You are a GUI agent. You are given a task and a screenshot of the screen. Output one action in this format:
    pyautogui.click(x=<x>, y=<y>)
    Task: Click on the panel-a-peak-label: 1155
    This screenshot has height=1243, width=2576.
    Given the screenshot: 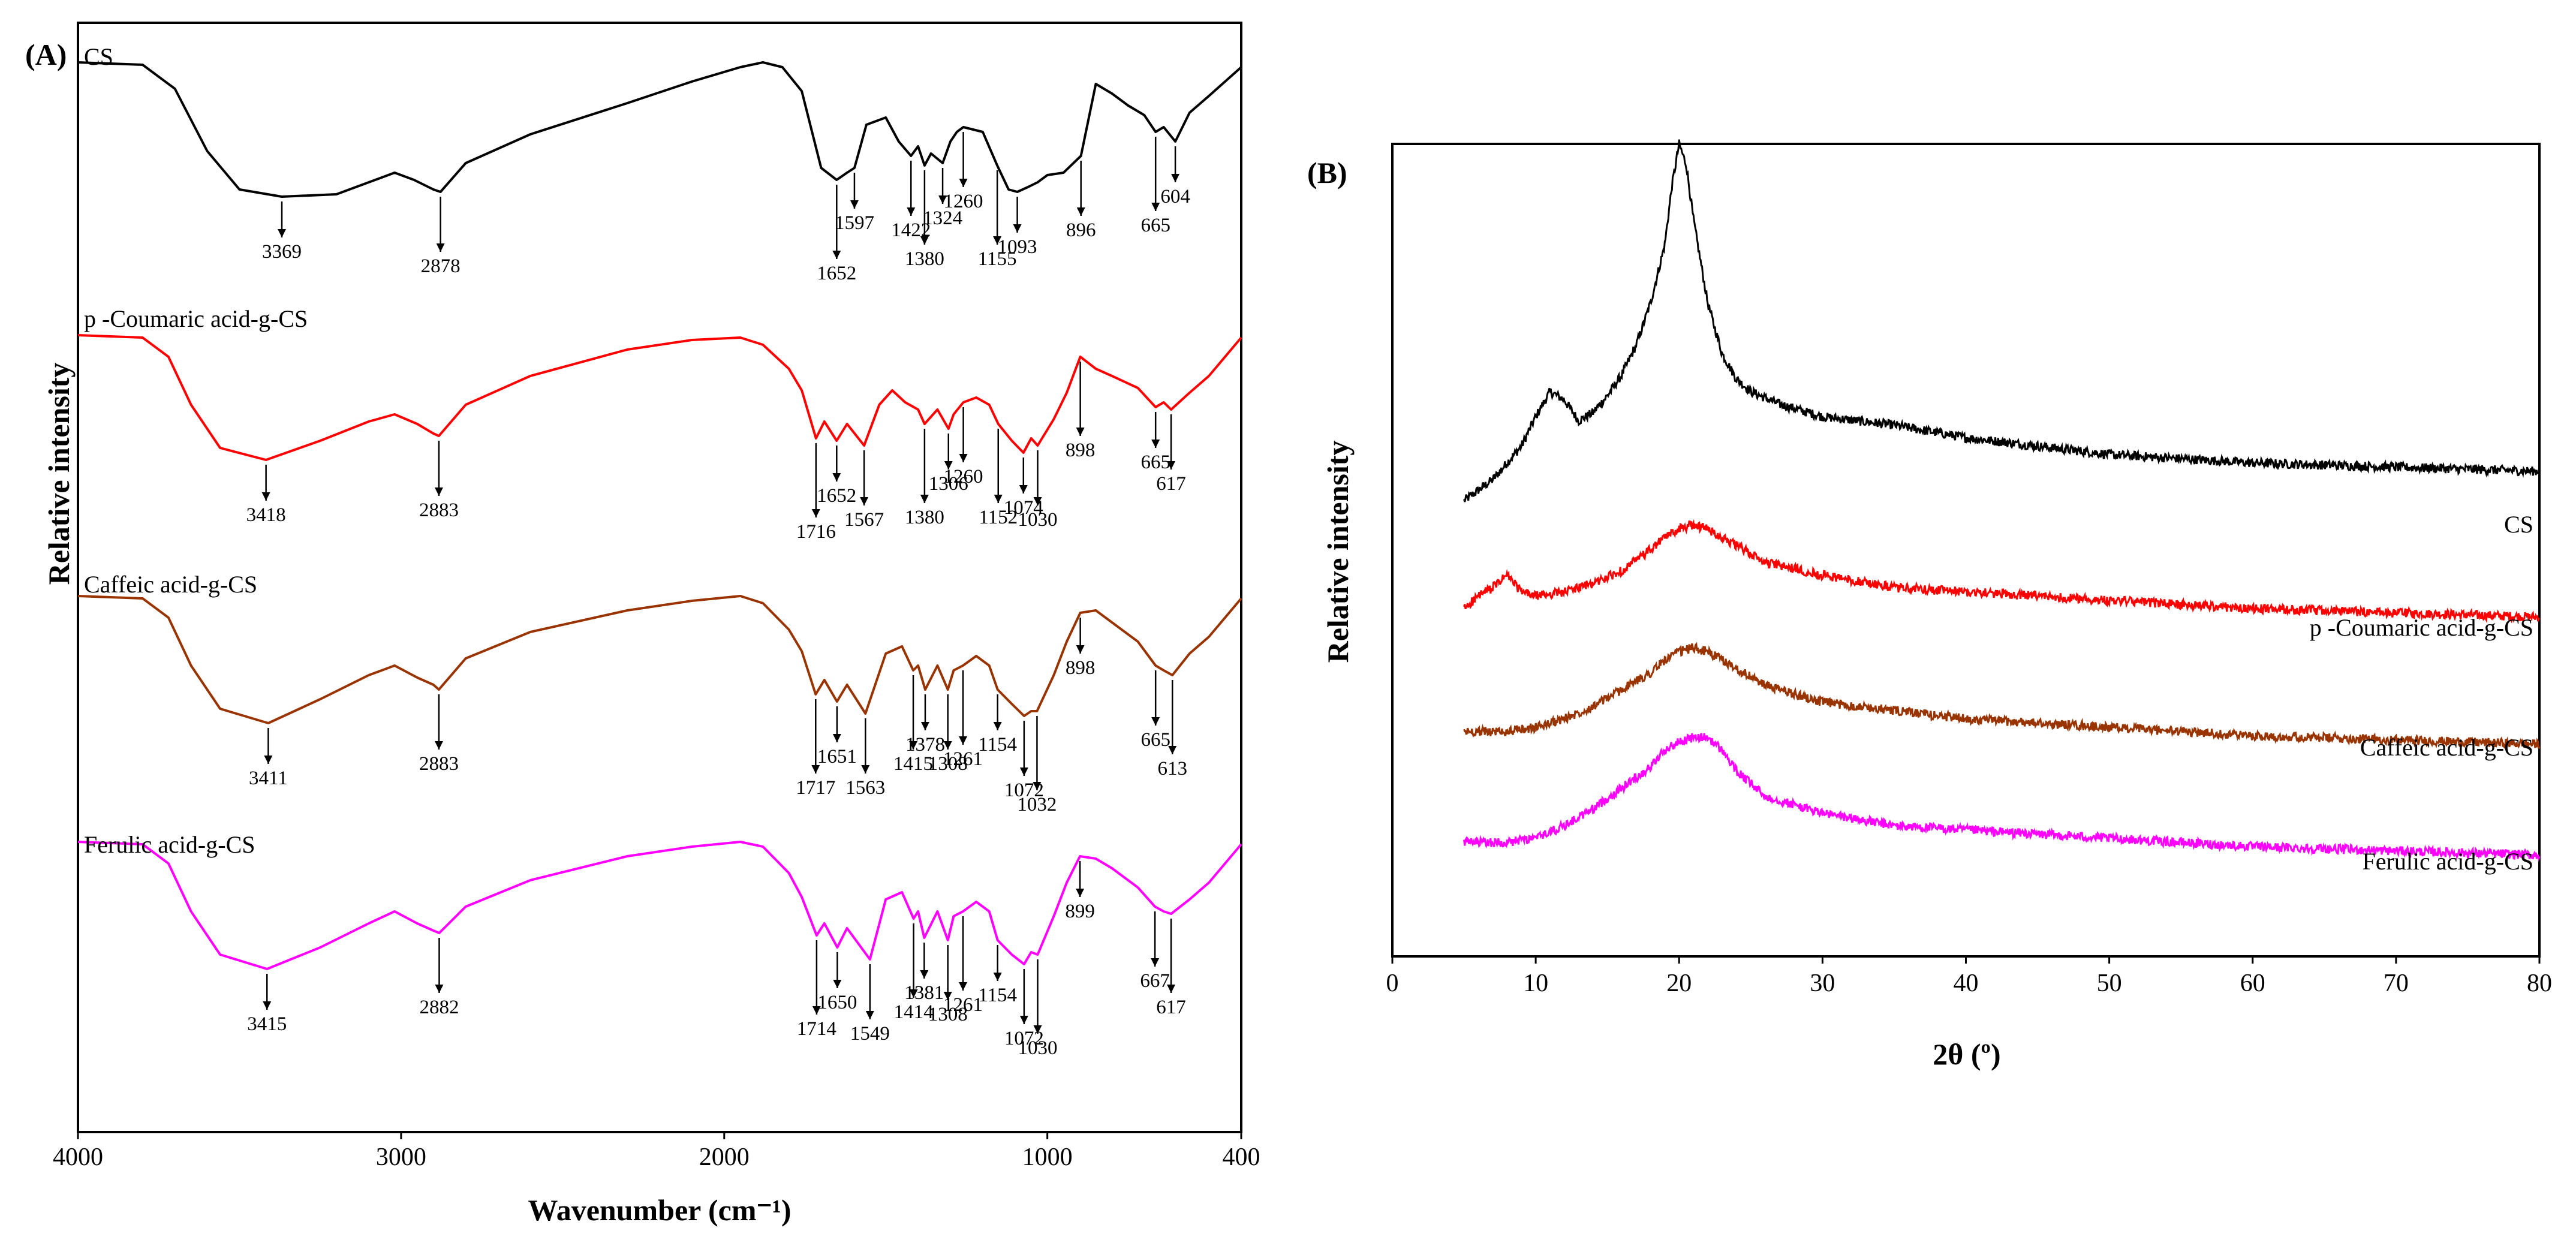 What is the action you would take?
    pyautogui.click(x=998, y=259)
    